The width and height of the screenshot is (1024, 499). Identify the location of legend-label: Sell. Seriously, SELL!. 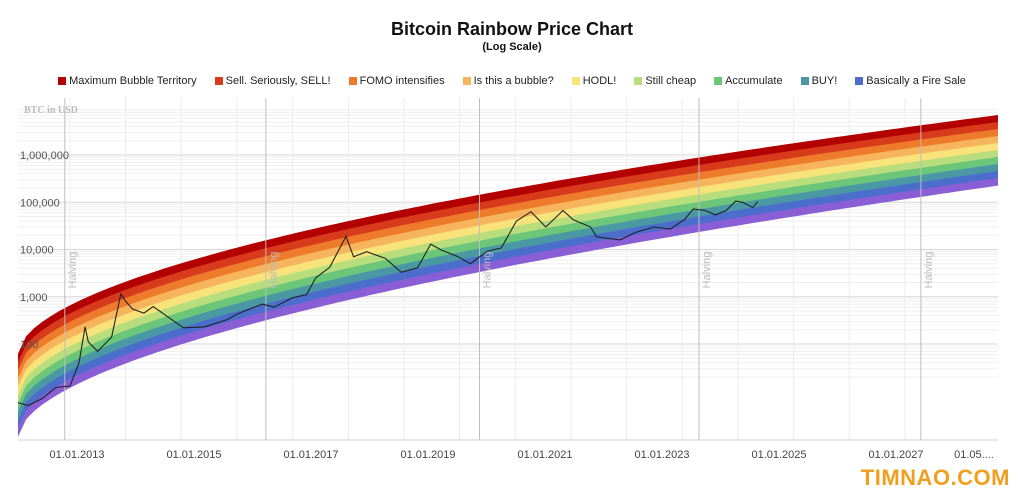
(278, 81).